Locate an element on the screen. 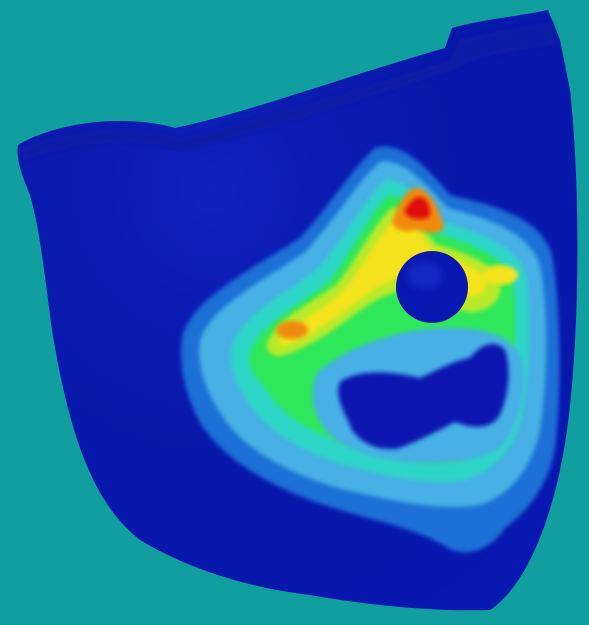 The width and height of the screenshot is (589, 625). nose-knob-highlight is located at coordinates (425, 275).